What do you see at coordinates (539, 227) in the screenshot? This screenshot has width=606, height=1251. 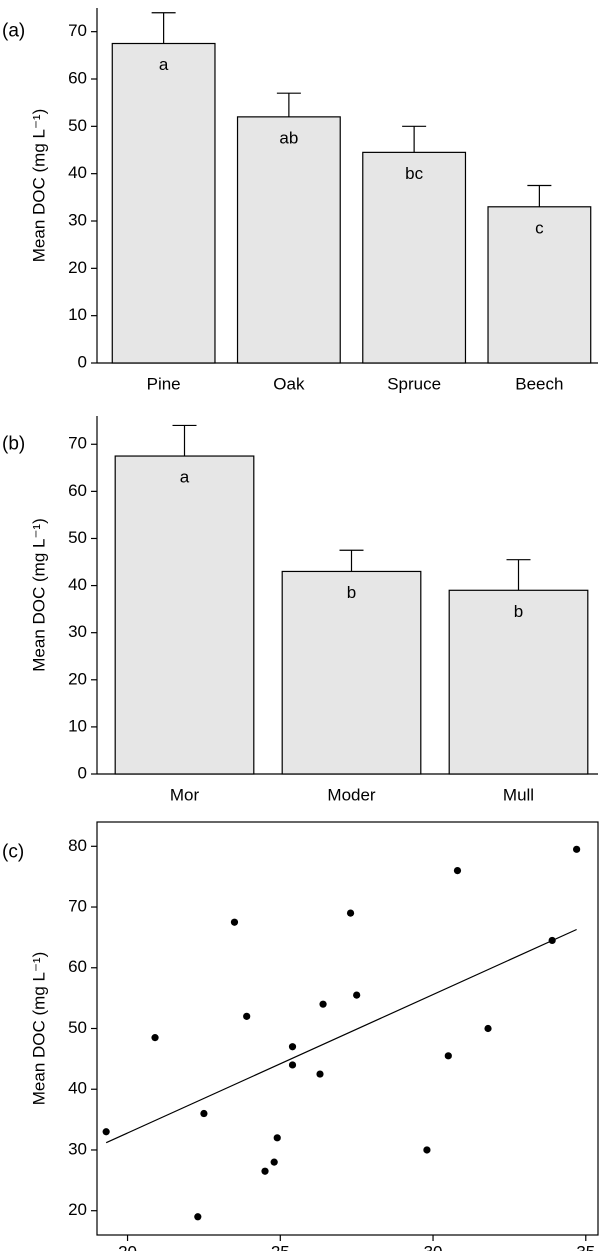 I see `significance-letter: c` at bounding box center [539, 227].